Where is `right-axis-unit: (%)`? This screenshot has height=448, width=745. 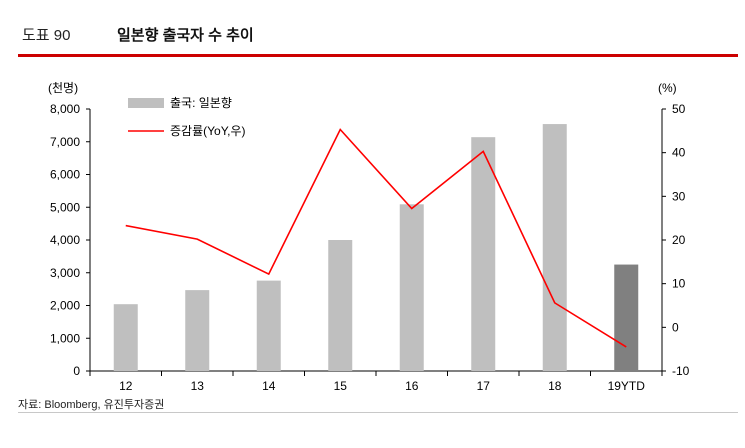 right-axis-unit: (%) is located at coordinates (667, 88).